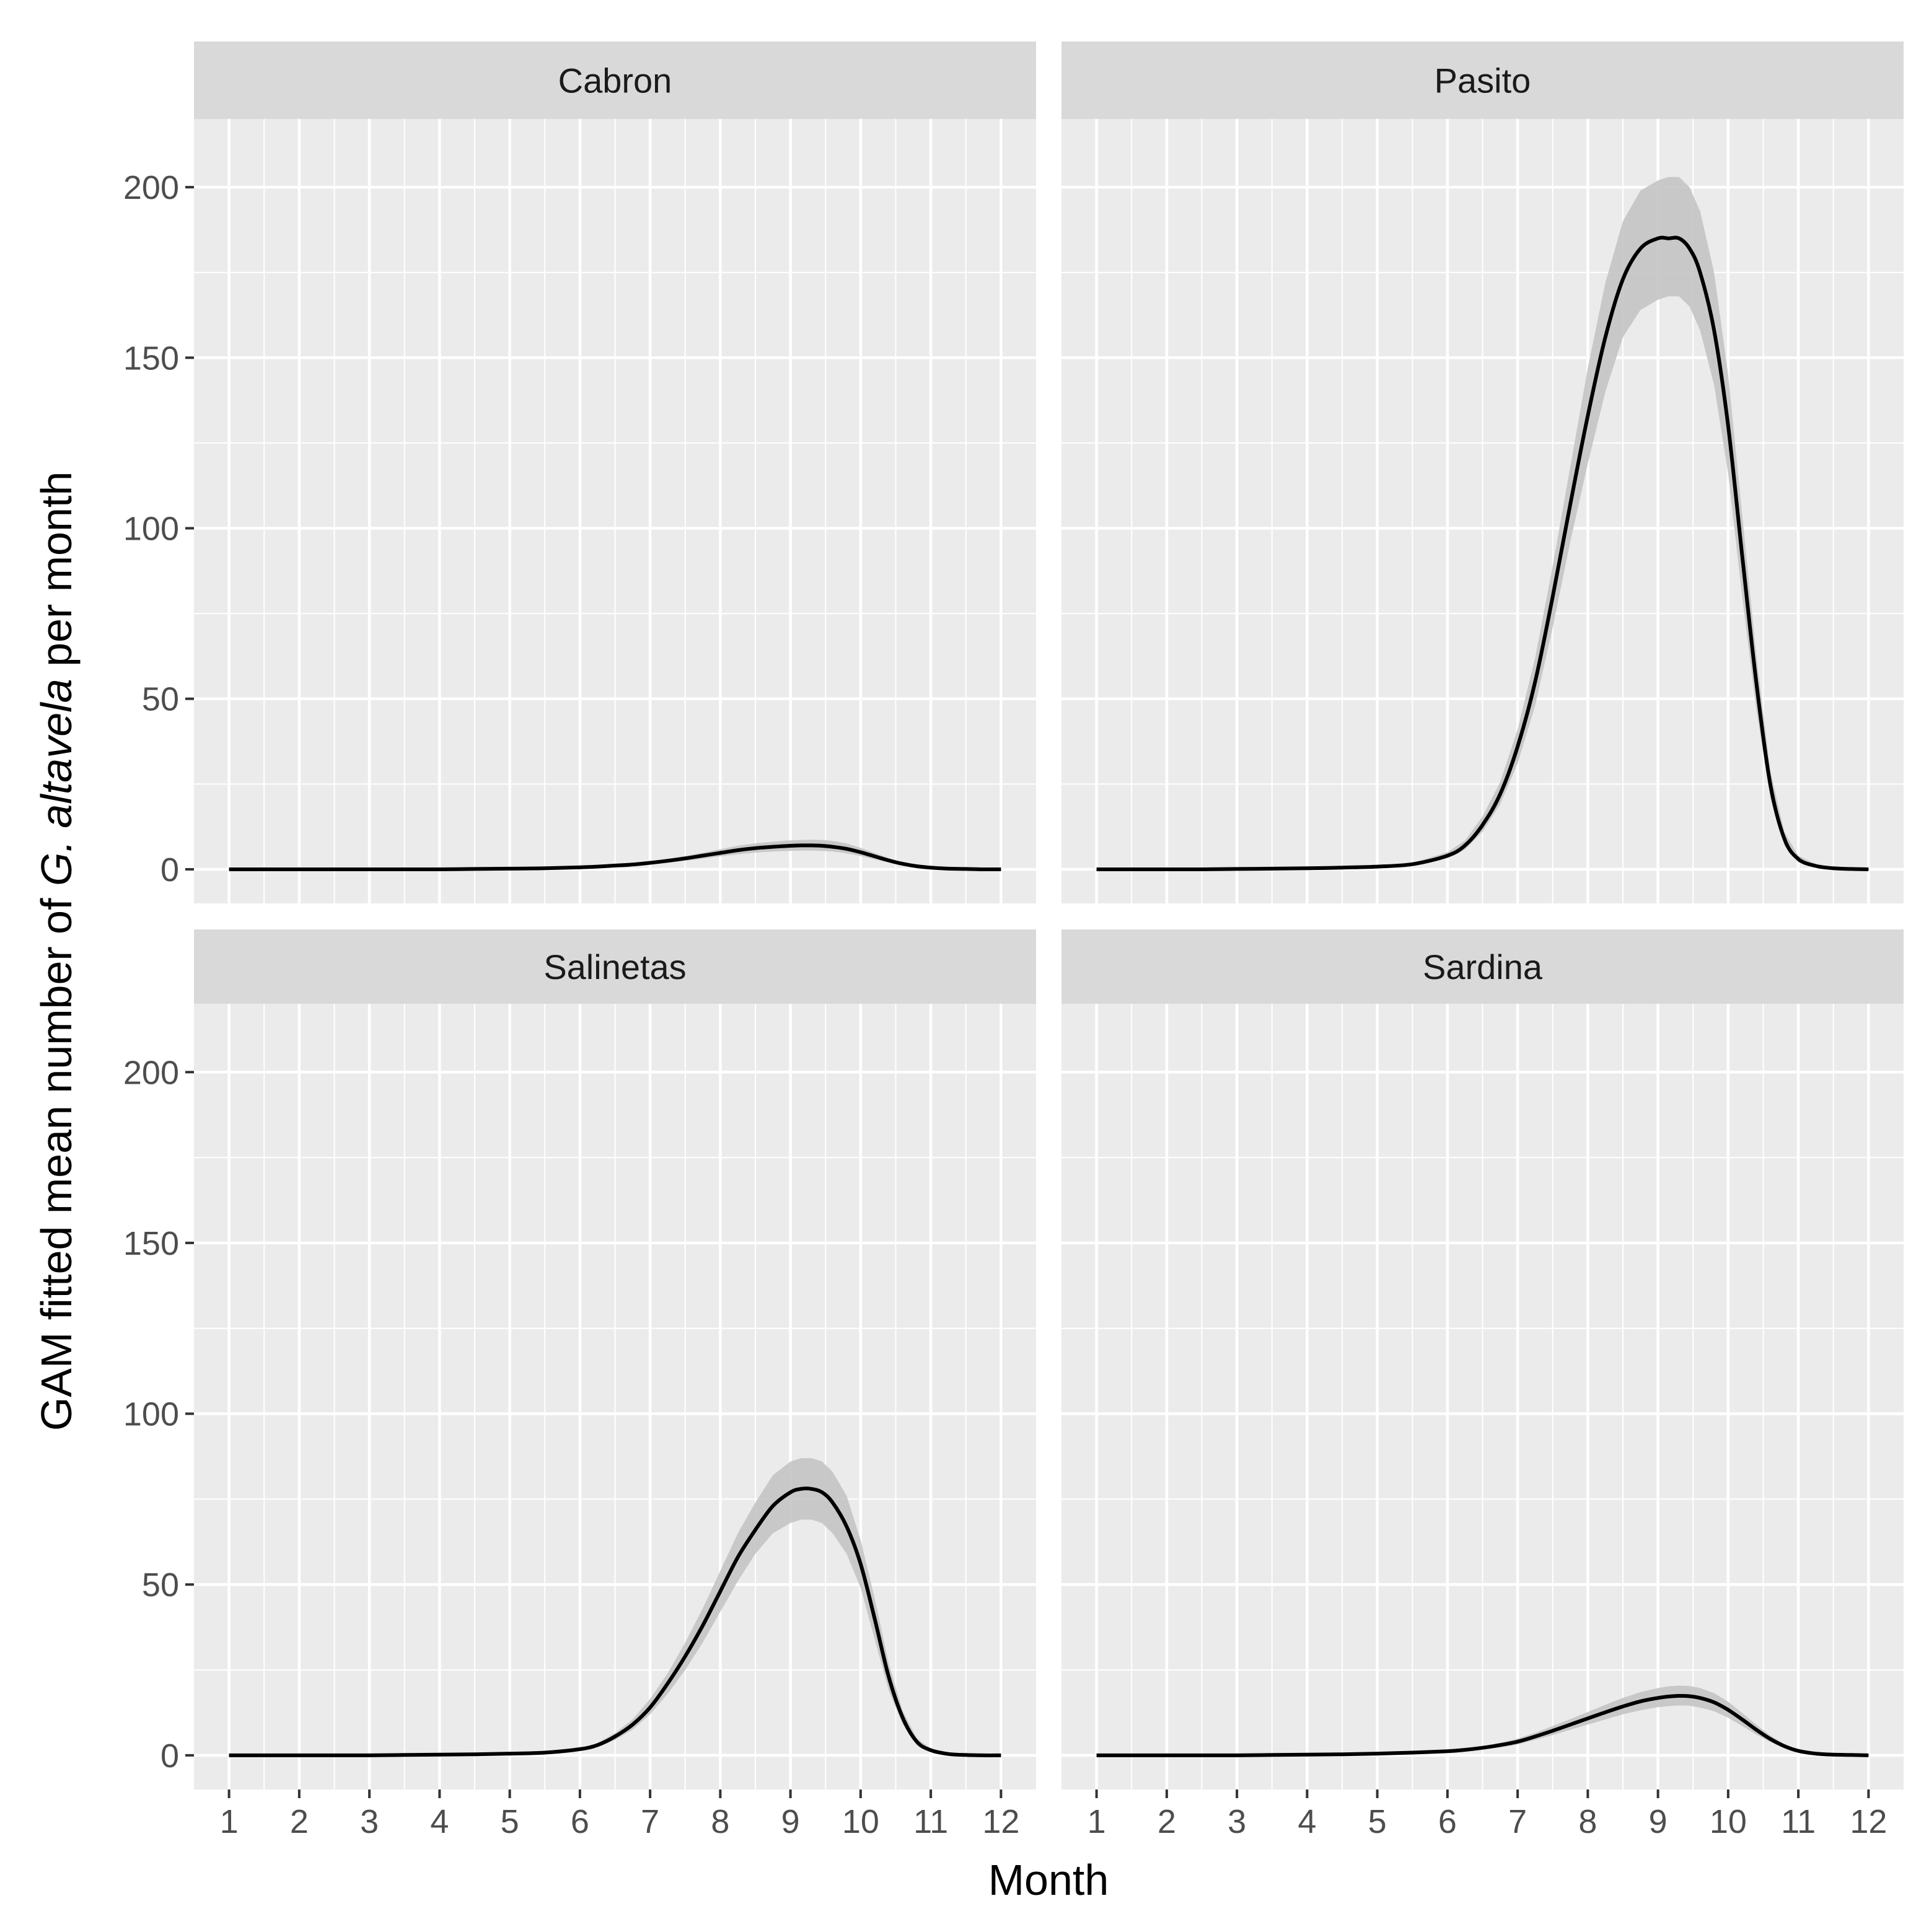 This screenshot has height=1932, width=1929. I want to click on facet-strip-label: Sardina, so click(1483, 966).